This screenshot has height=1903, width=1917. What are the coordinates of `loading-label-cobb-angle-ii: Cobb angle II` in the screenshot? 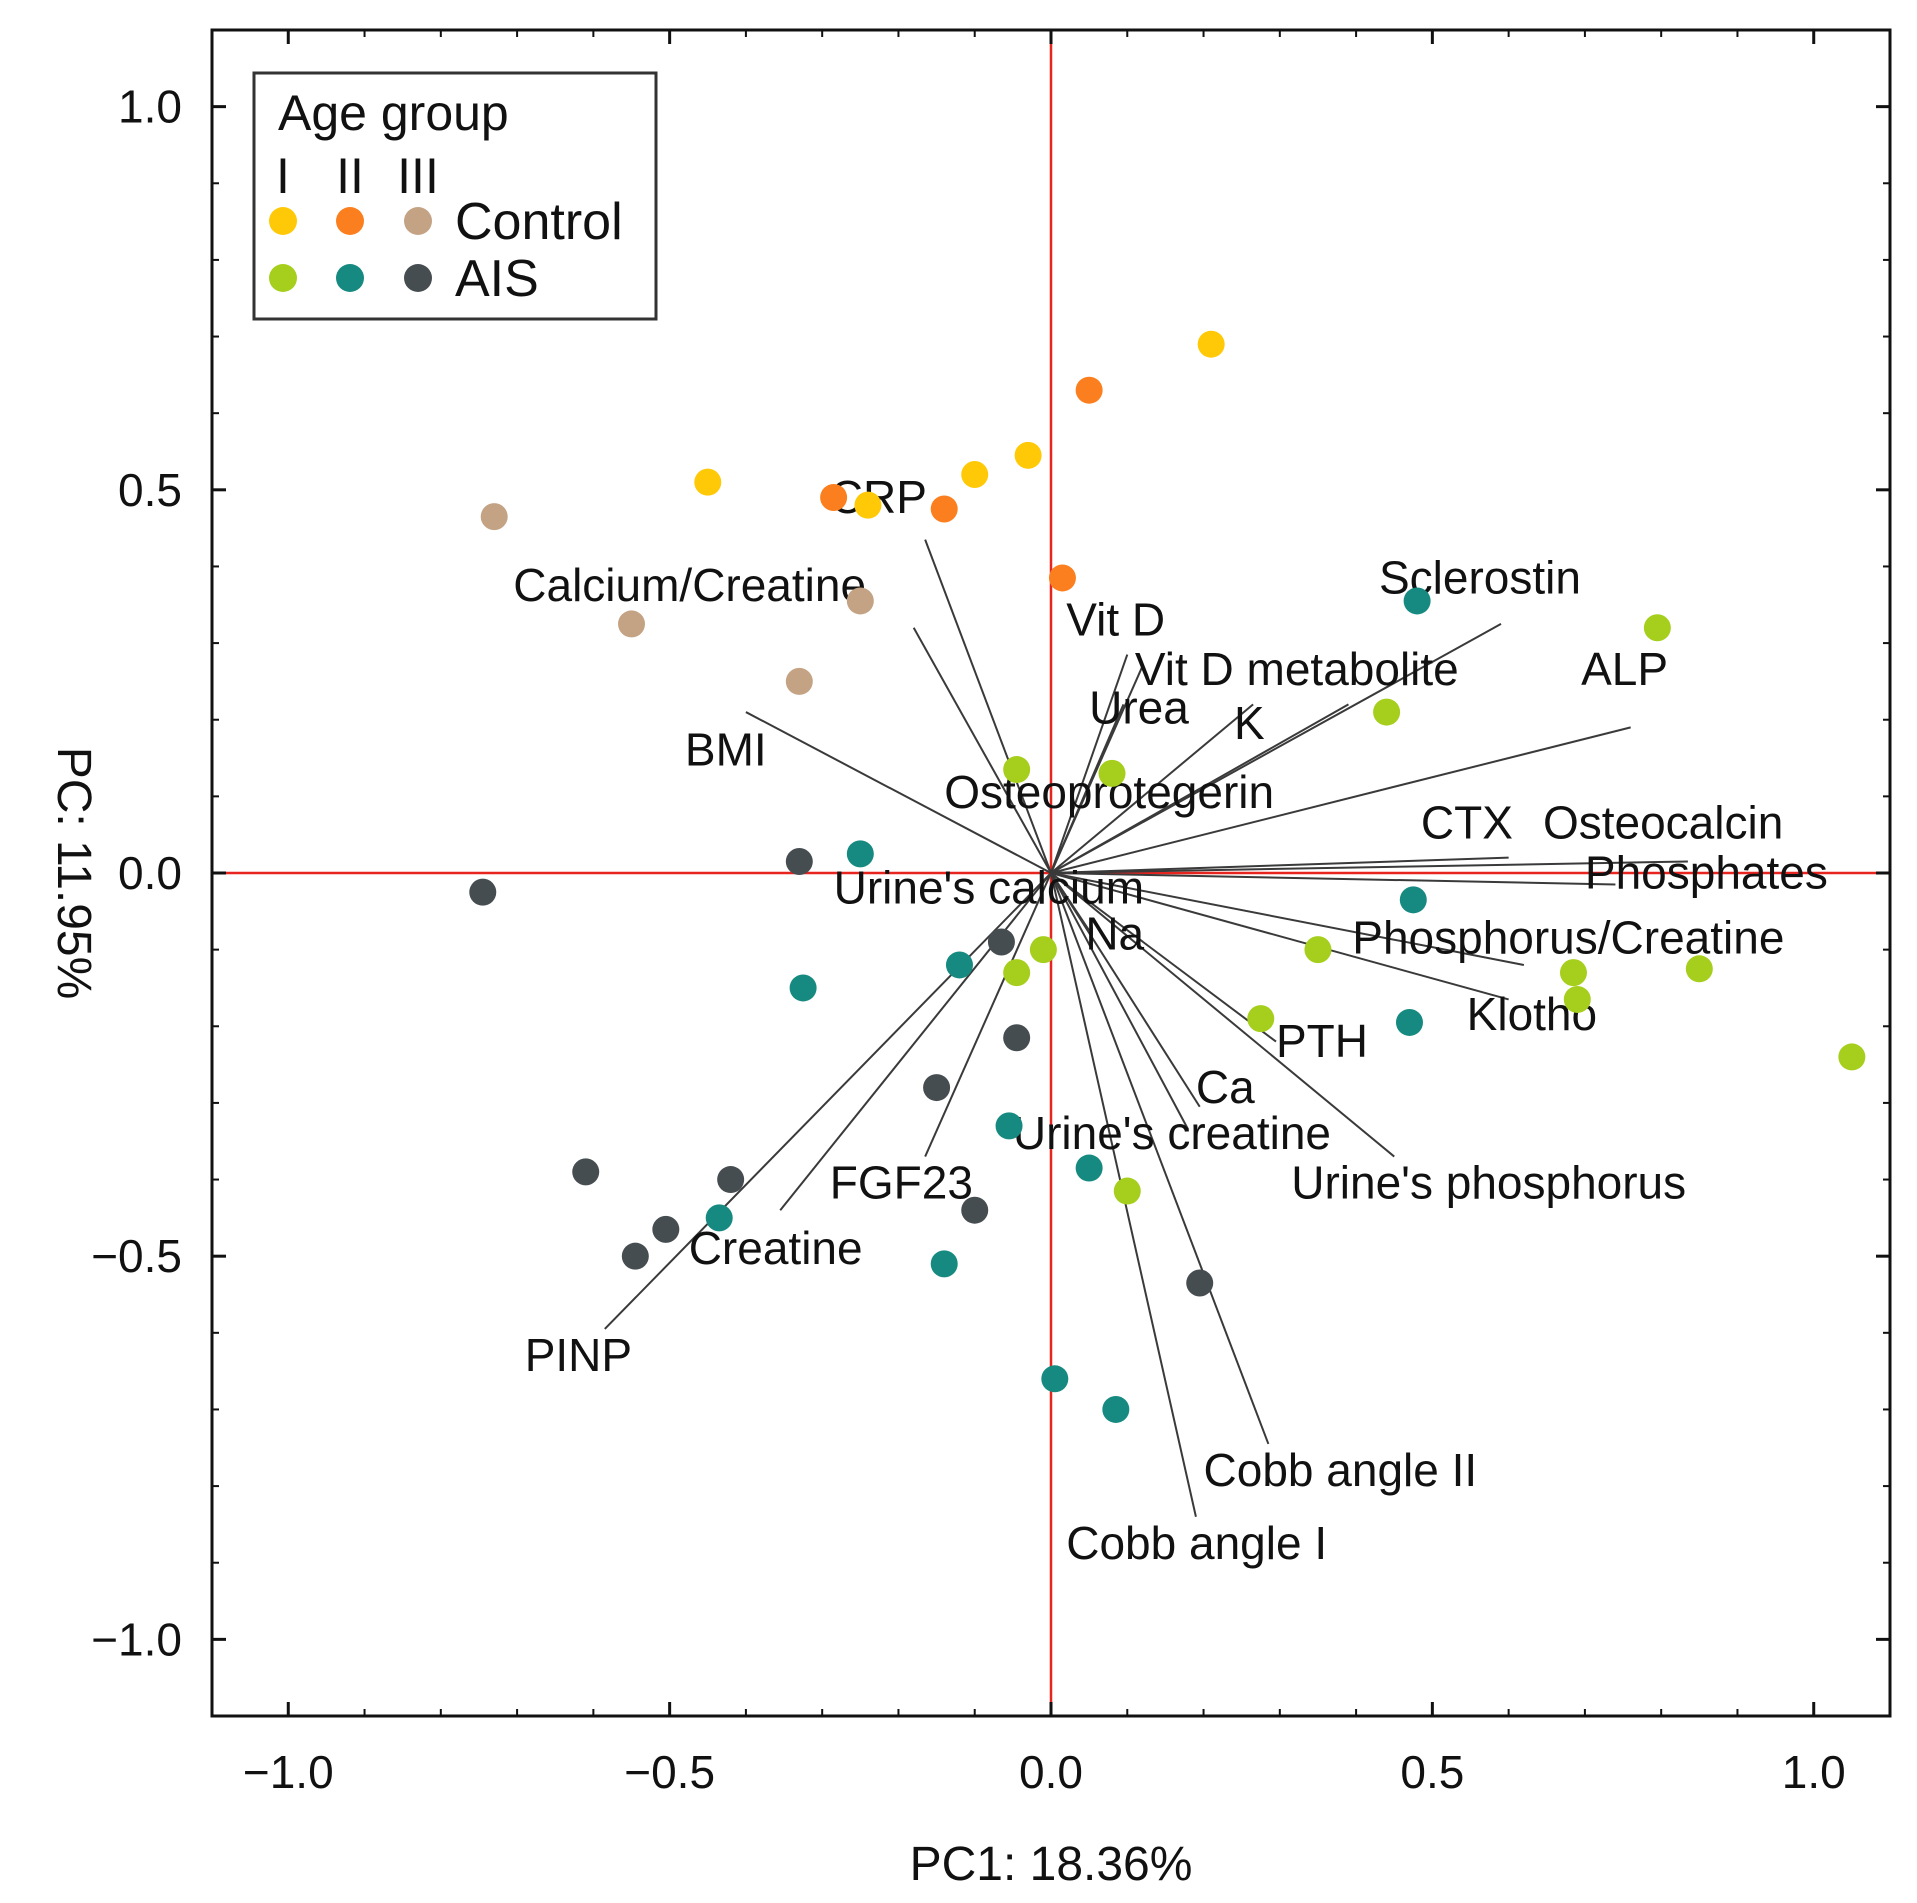 It's located at (1341, 1470).